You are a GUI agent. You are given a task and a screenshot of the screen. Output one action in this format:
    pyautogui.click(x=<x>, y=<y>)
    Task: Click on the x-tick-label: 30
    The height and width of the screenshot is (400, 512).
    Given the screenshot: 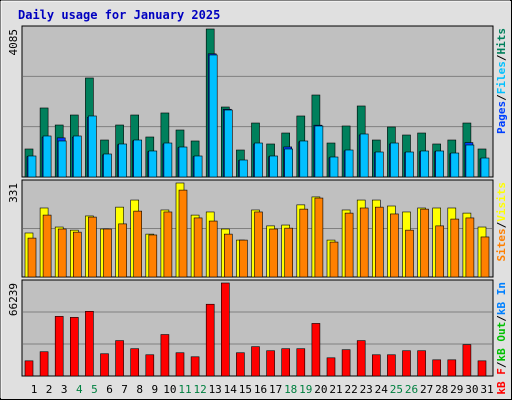 What is the action you would take?
    pyautogui.click(x=471, y=389)
    